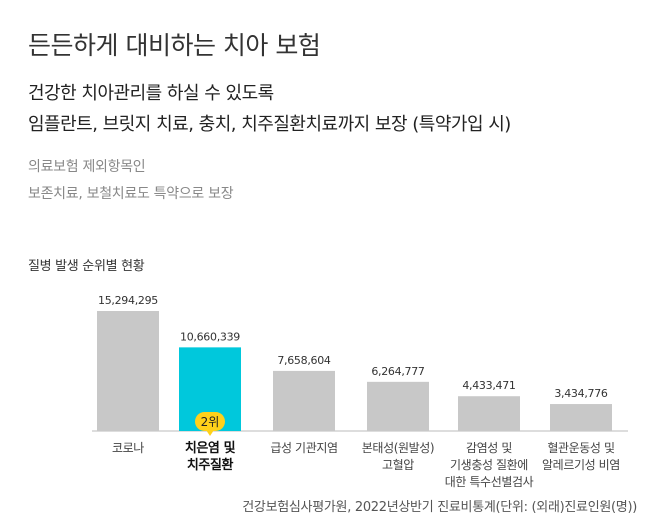  Describe the element at coordinates (210, 465) in the screenshot. I see `category-label-2-line-2: 치주질환` at that location.